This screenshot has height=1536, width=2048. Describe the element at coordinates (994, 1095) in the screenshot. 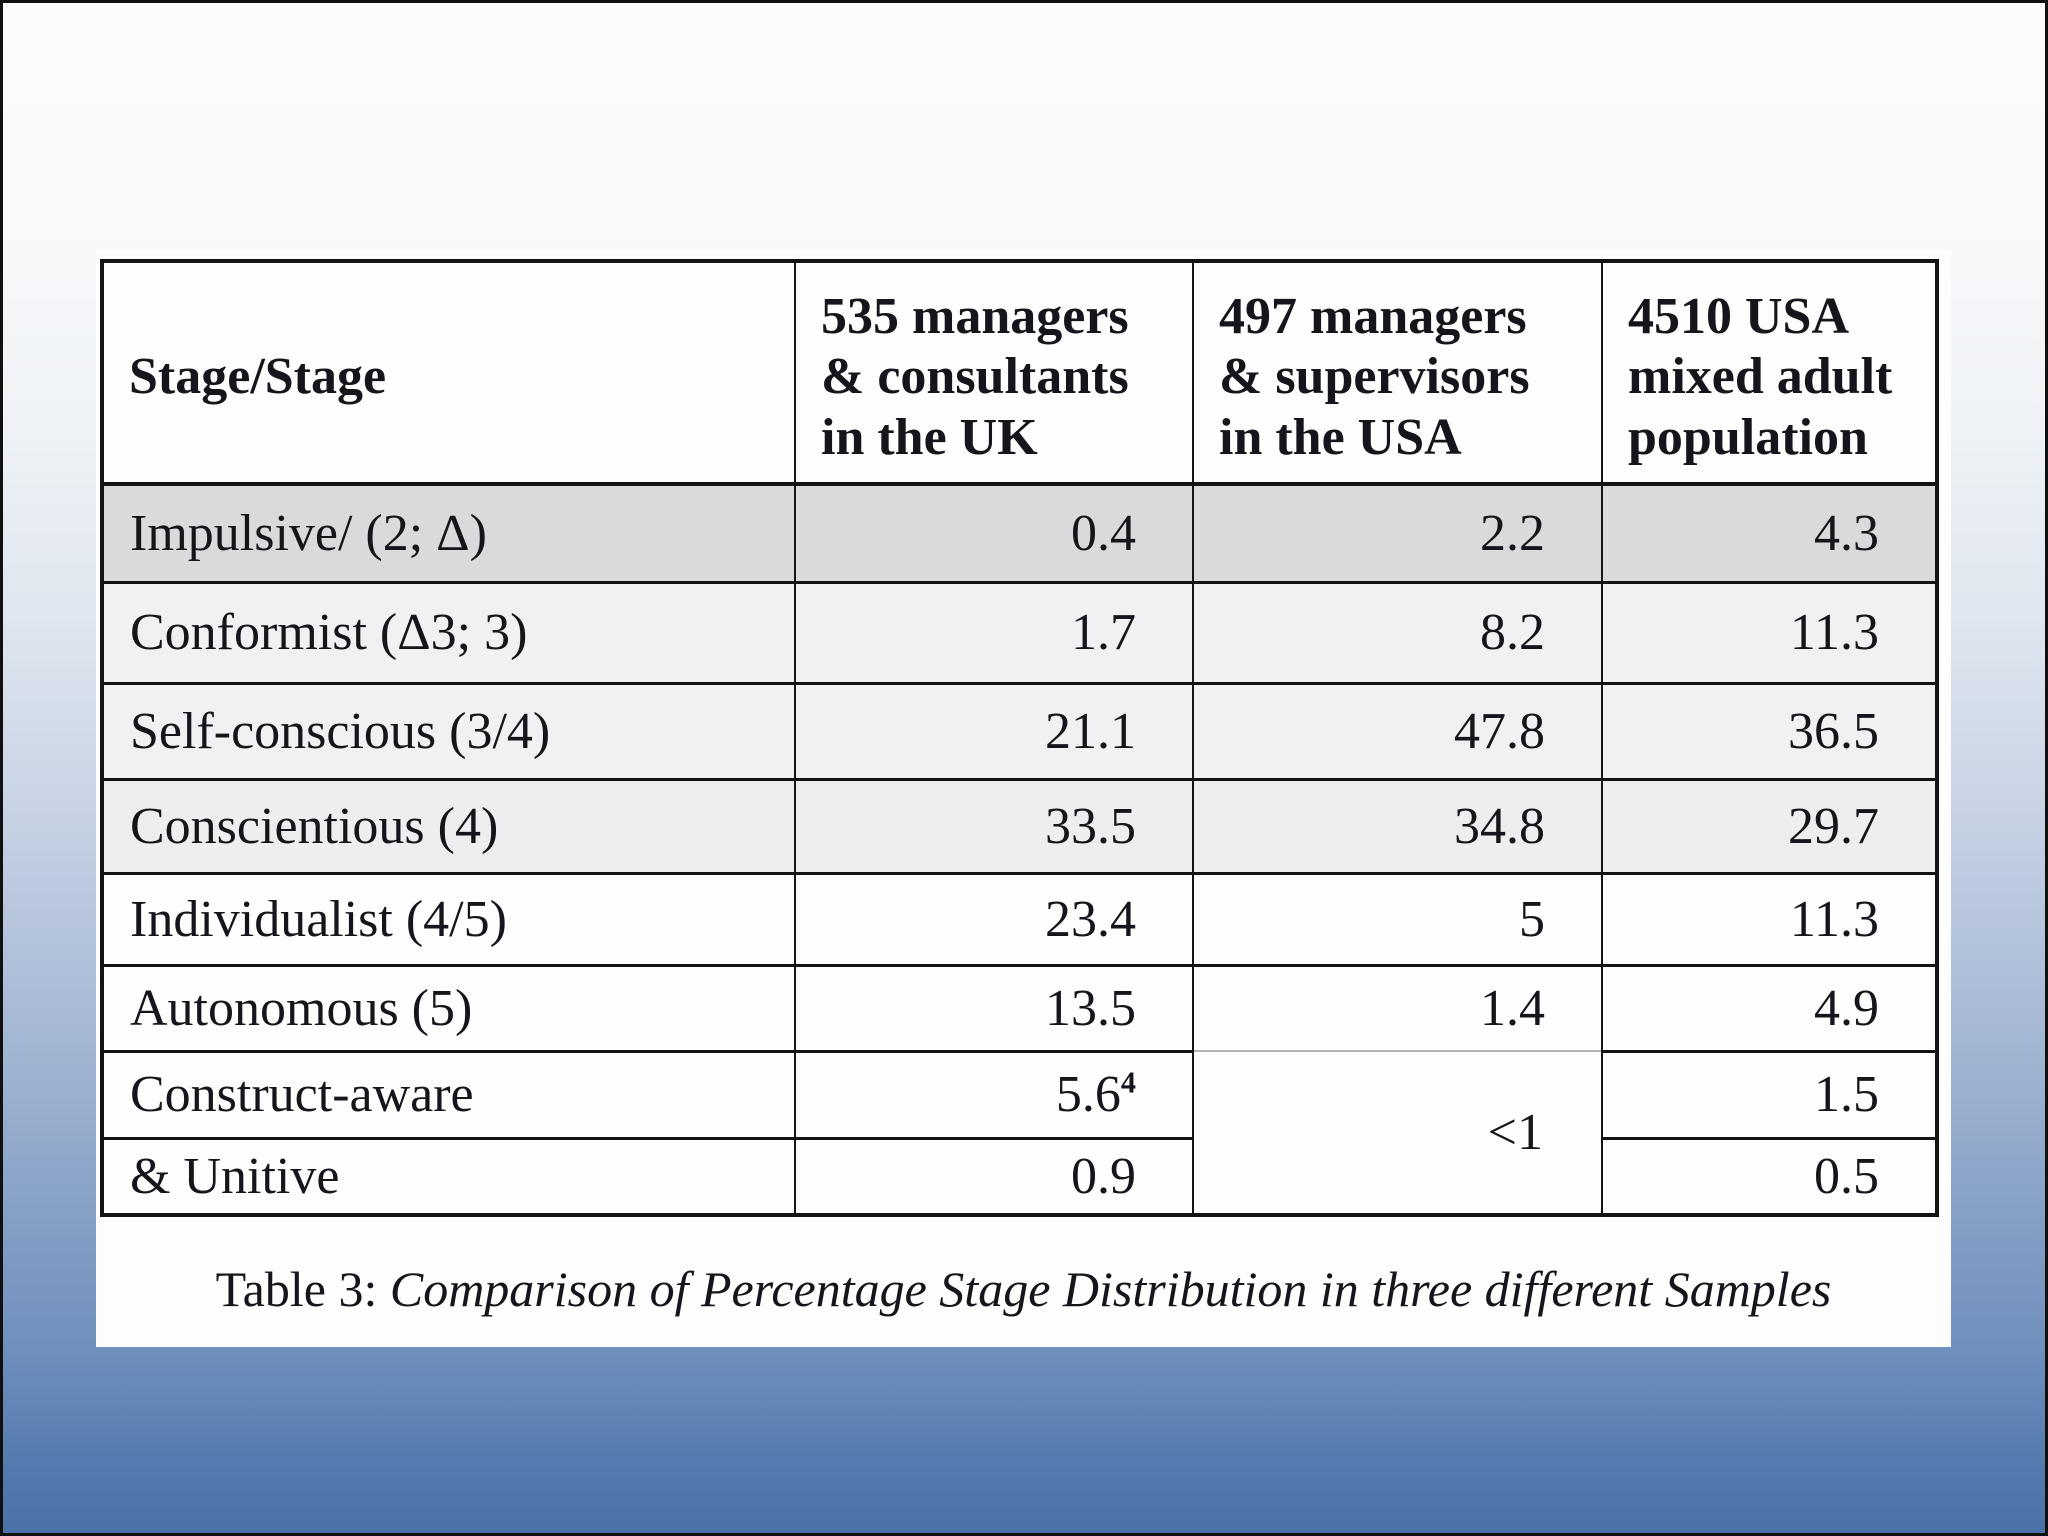

I see `value-cell-uk: 5.64` at that location.